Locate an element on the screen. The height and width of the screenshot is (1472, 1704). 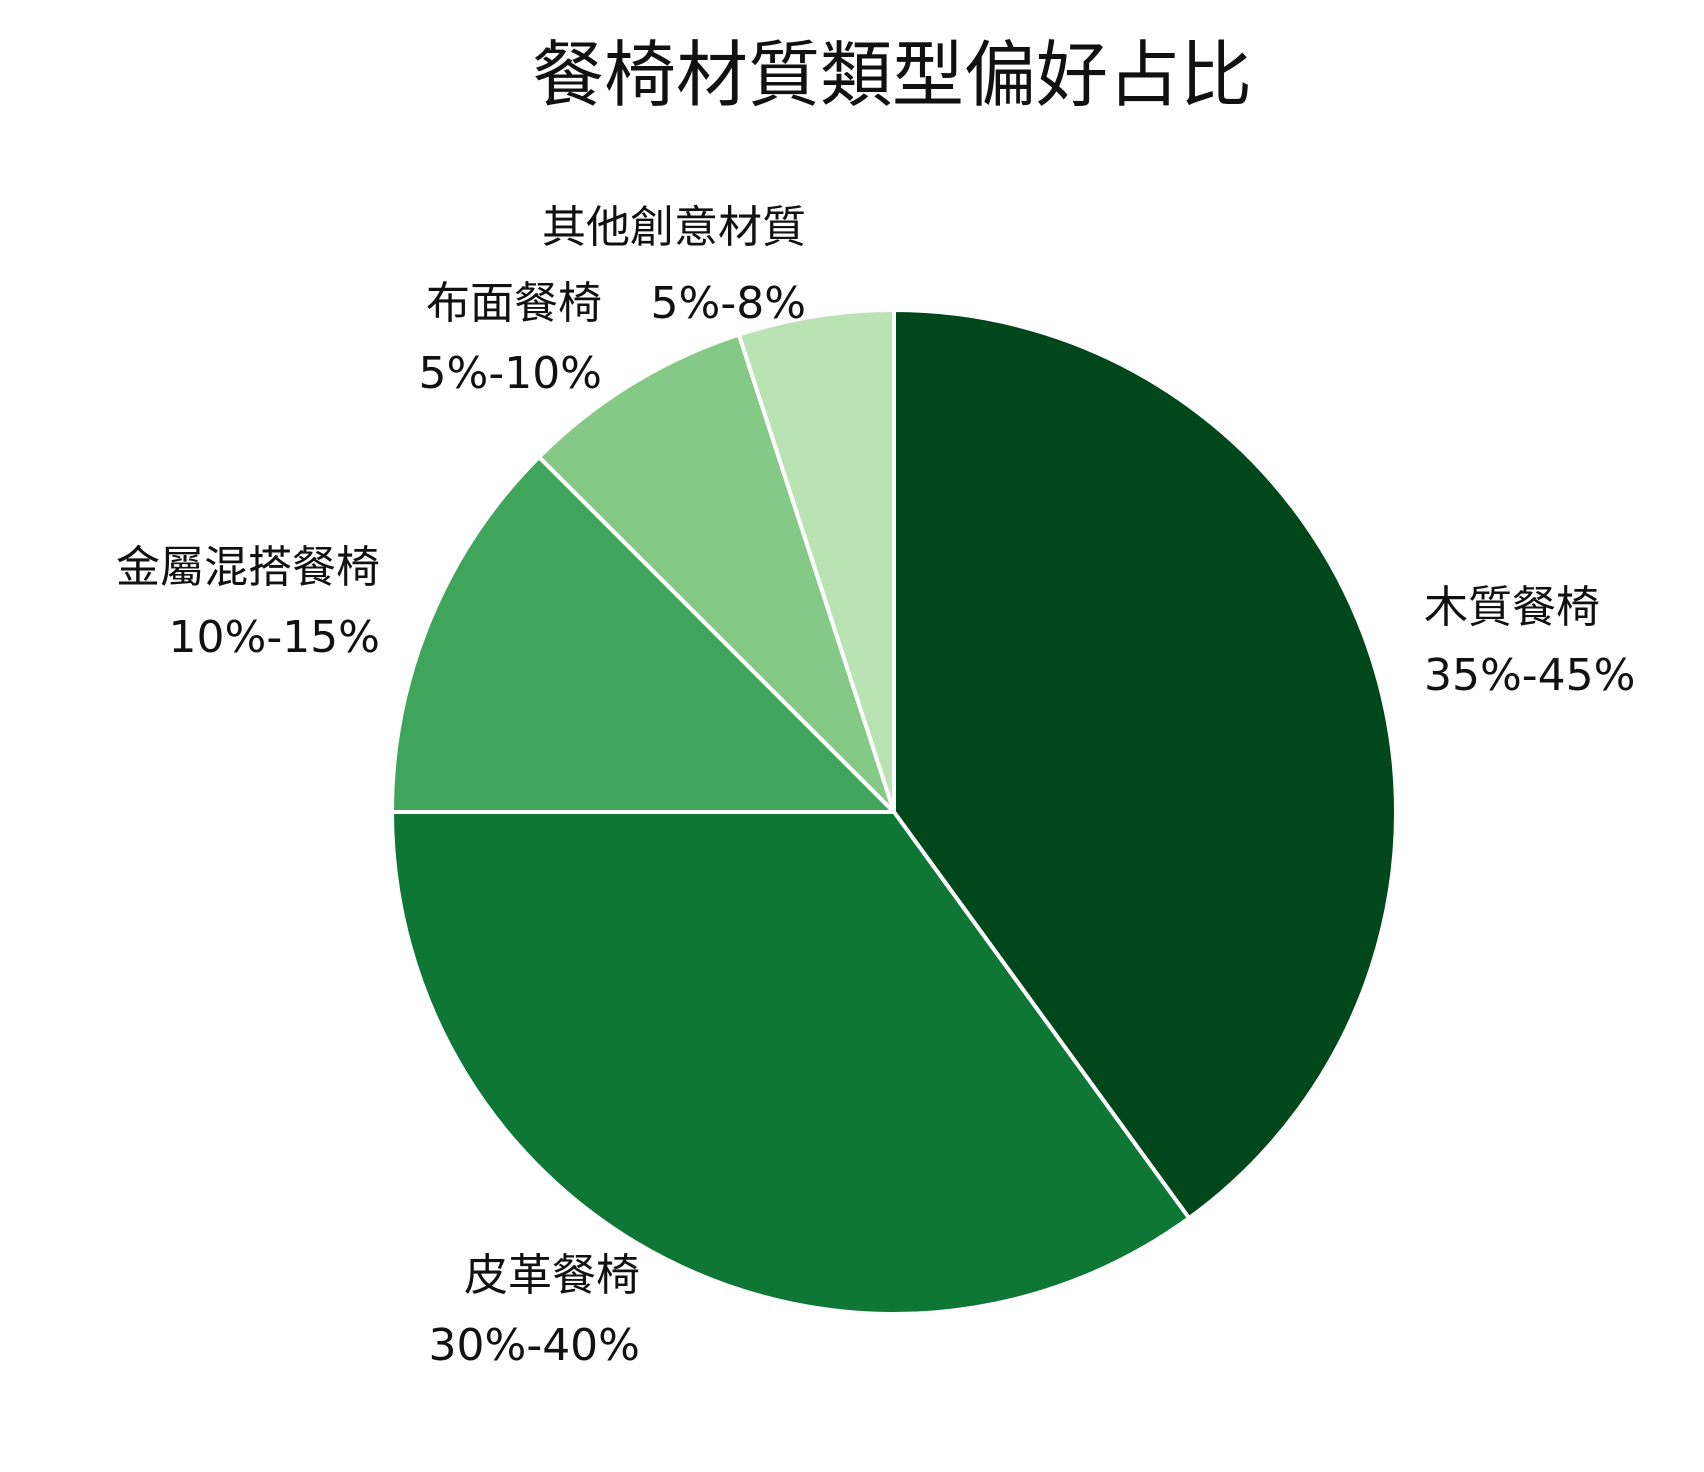
slice-label-fabric-name: 布面餐椅 is located at coordinates (514, 303).